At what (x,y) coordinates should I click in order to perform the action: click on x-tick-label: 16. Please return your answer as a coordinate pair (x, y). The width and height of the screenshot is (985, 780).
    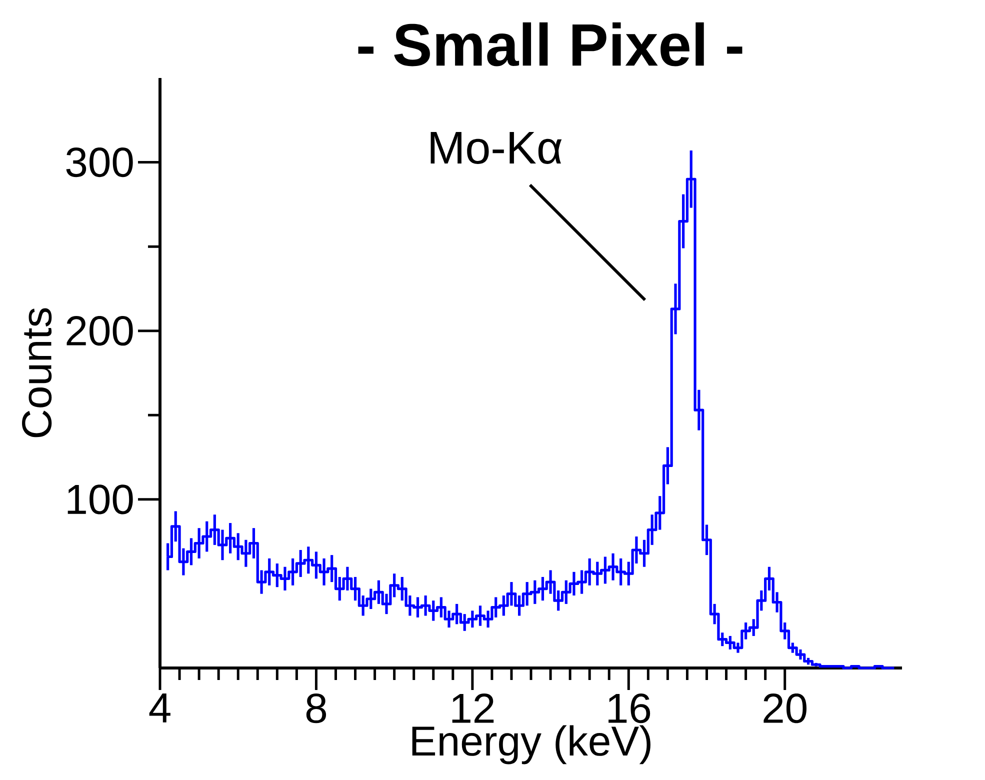
    Looking at the image, I should click on (629, 709).